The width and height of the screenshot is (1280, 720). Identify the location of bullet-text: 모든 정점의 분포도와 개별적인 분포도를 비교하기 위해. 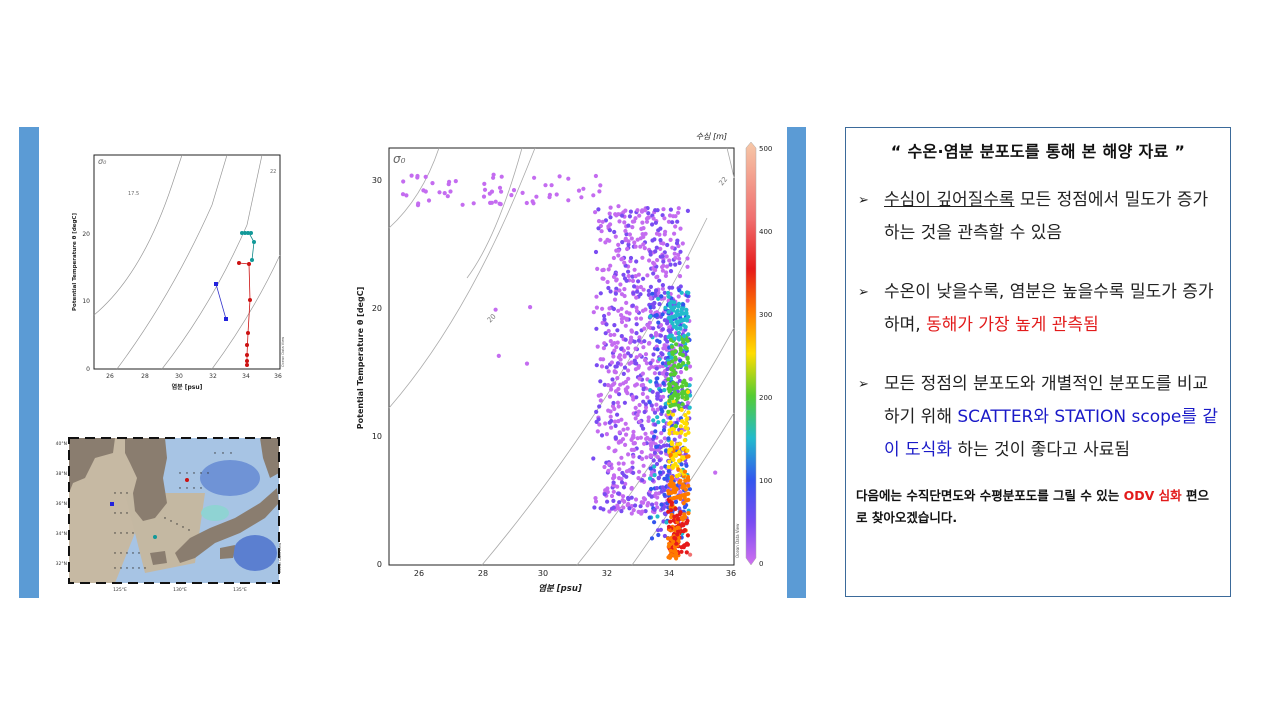
(1046, 400).